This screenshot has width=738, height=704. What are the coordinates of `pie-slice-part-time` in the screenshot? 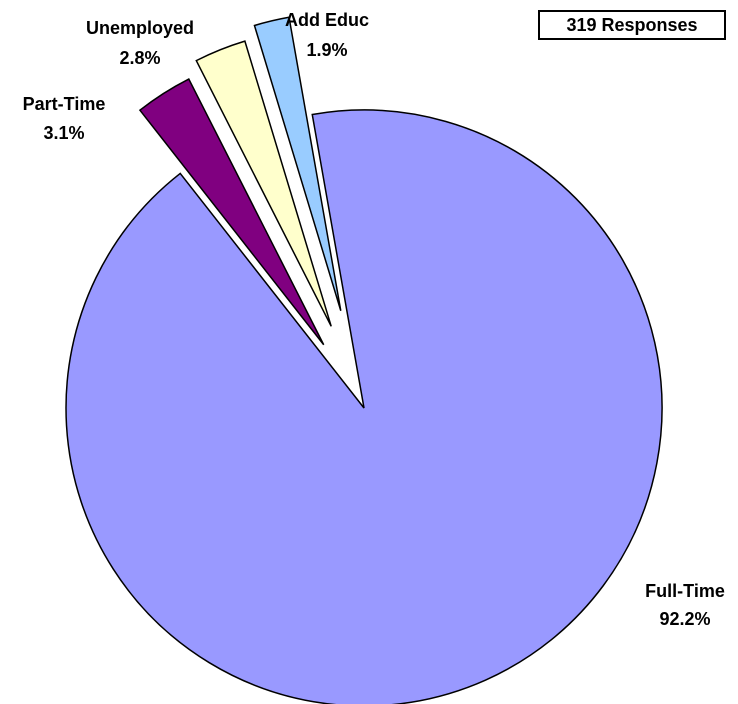 It's located at (231, 212).